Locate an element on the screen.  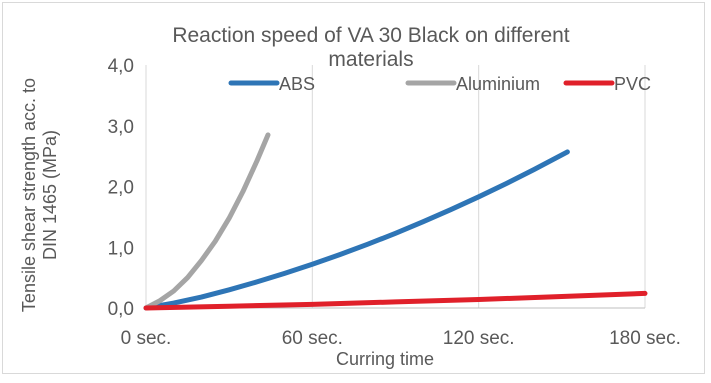
x-tick-label: 0 sec. is located at coordinates (146, 338).